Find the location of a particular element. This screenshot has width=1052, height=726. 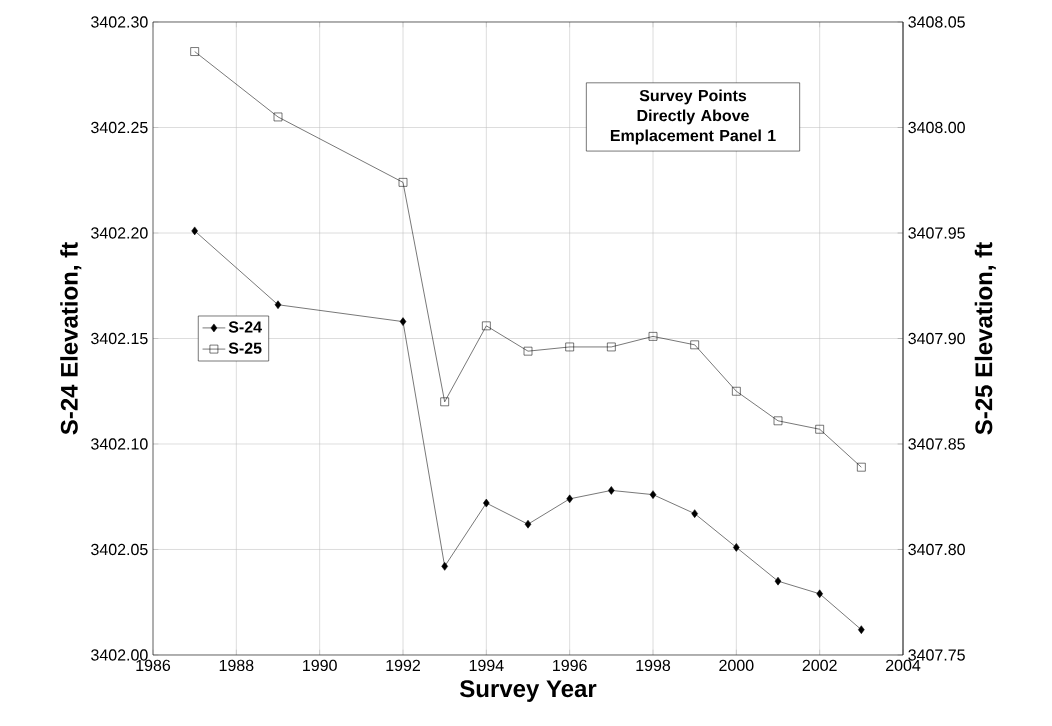

legend-label: S-24 is located at coordinates (245, 327).